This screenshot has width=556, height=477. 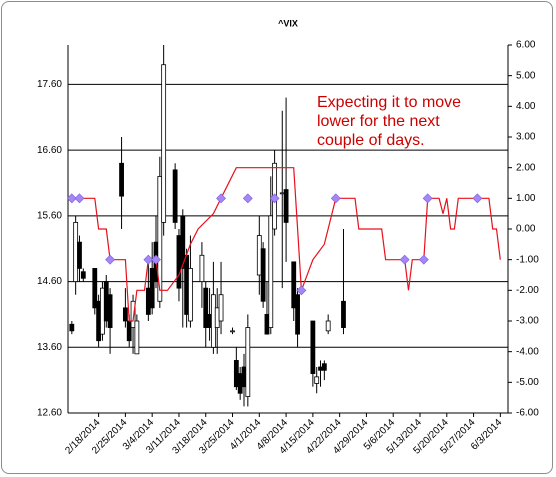 What do you see at coordinates (49, 215) in the screenshot?
I see `y-tick-label: 15.60` at bounding box center [49, 215].